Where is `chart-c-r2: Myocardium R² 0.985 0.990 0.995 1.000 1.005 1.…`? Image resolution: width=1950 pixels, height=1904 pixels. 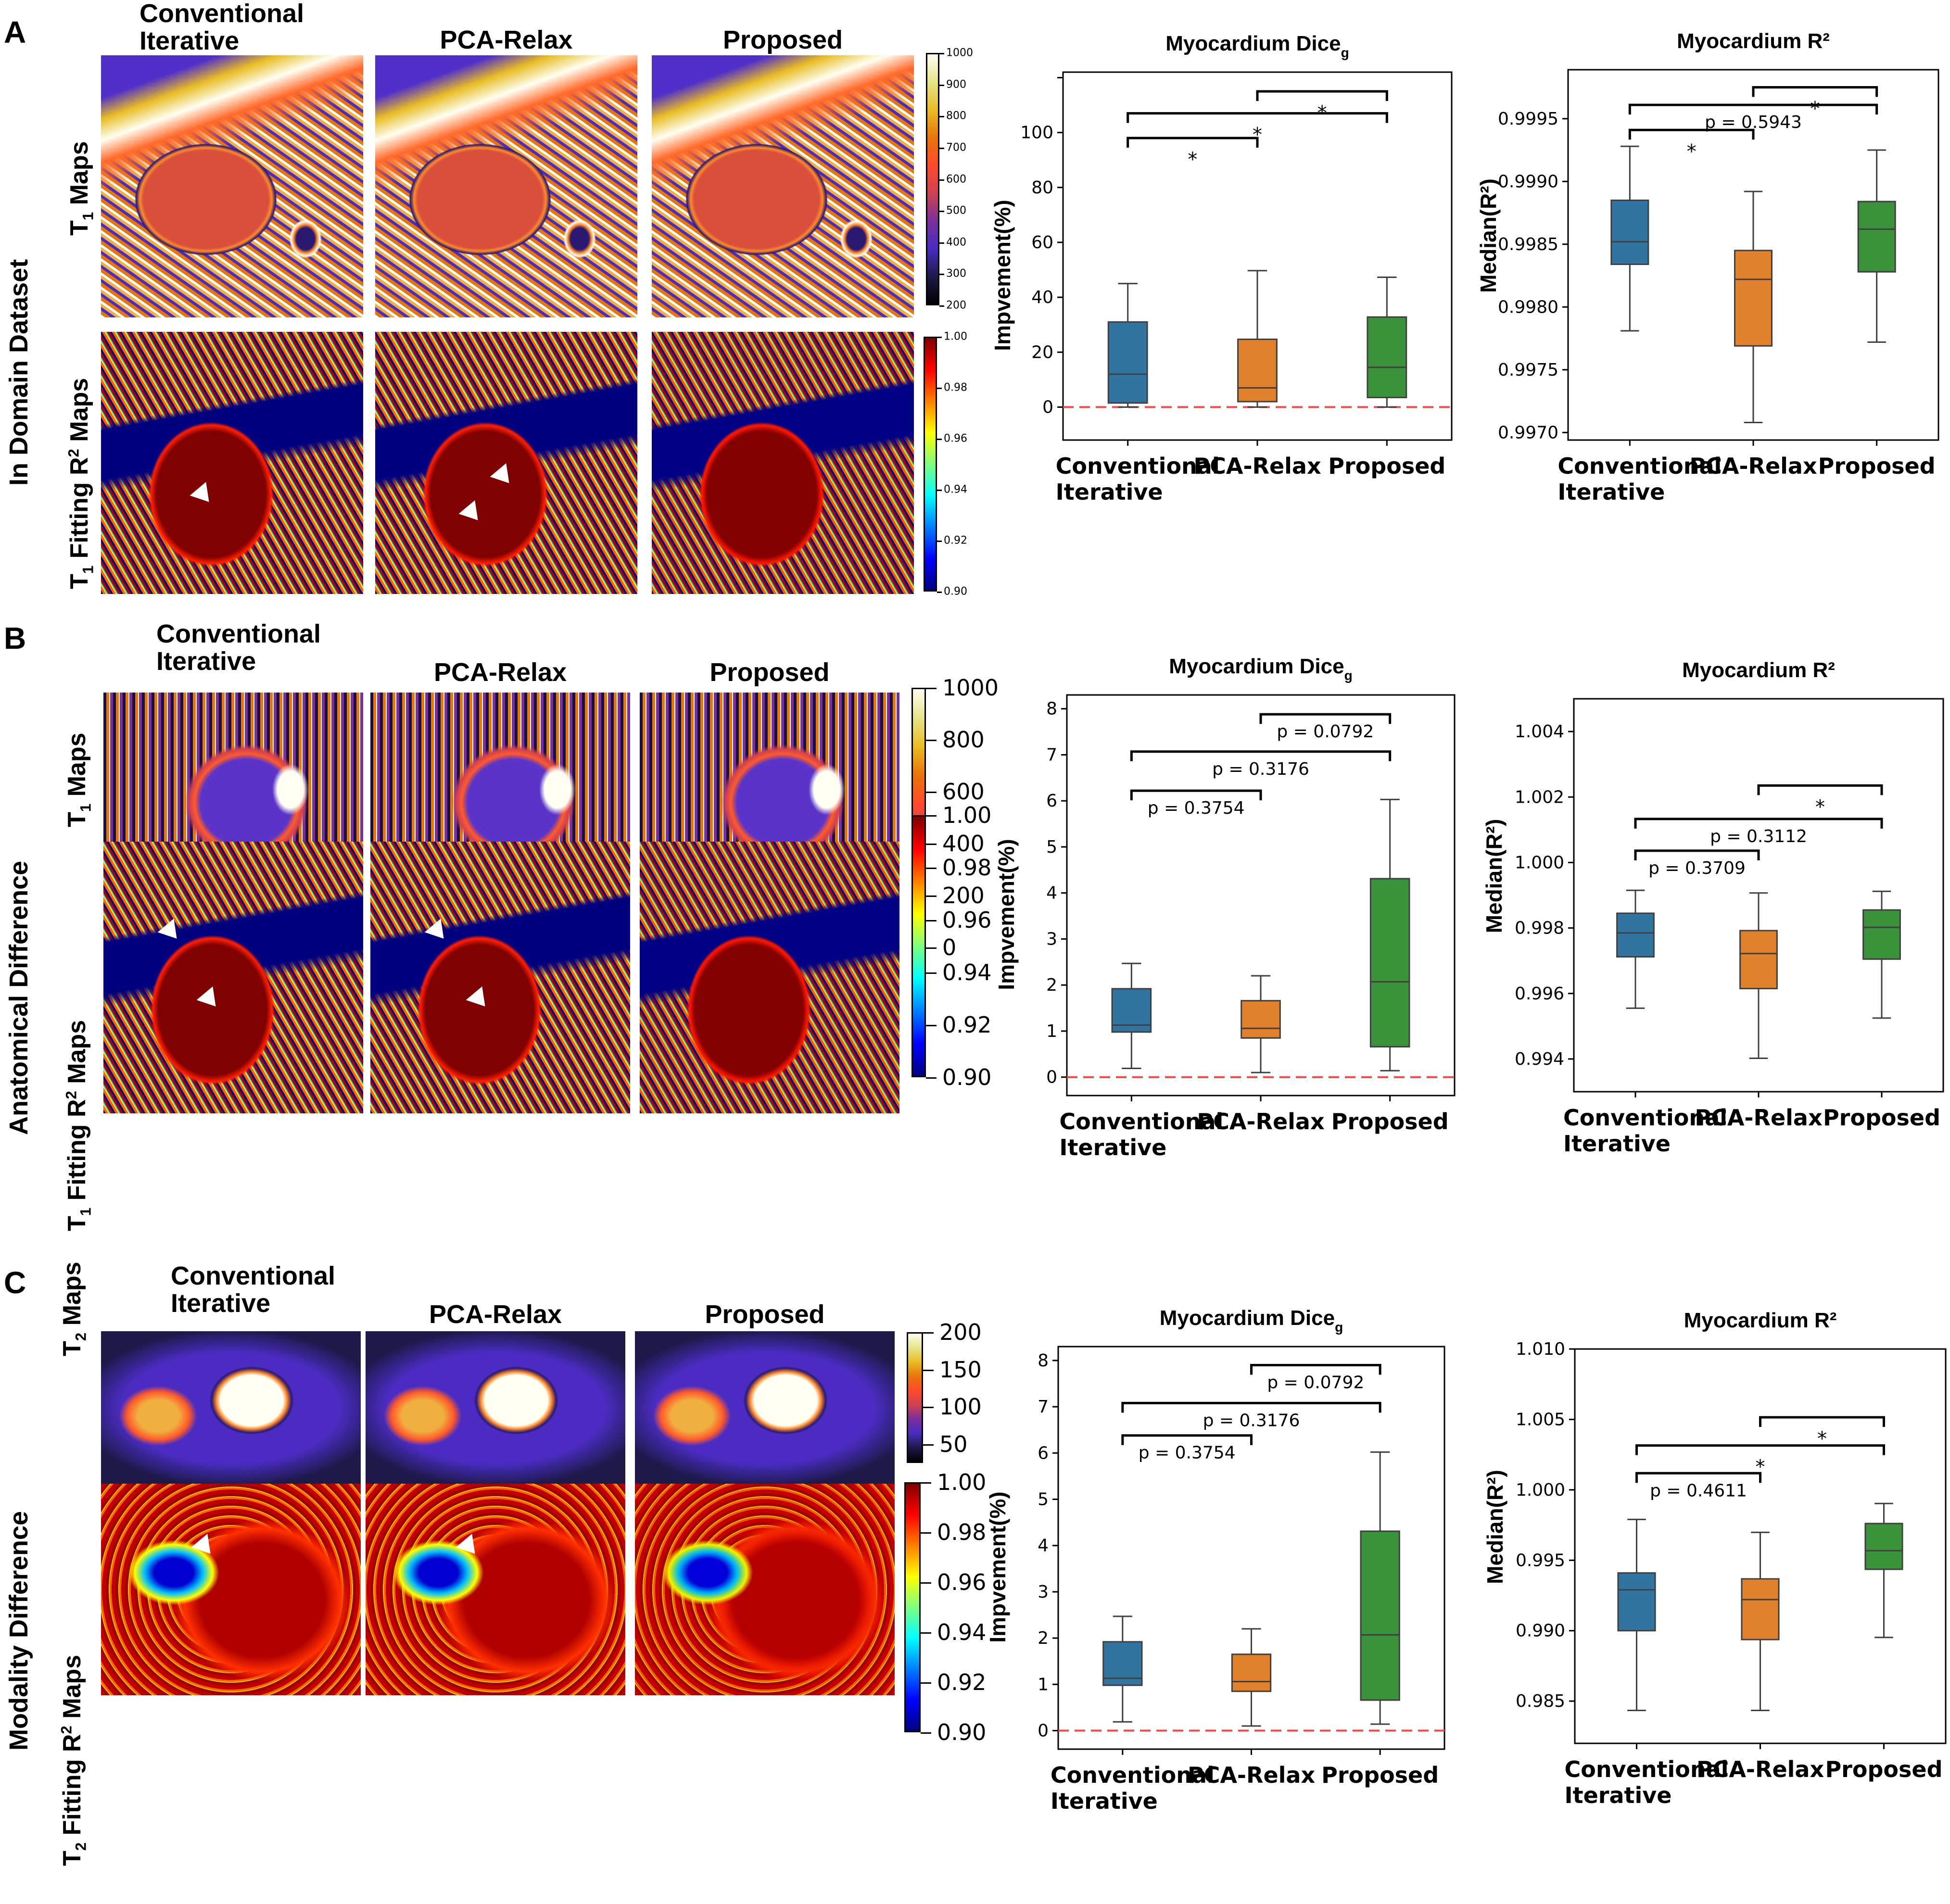
chart-c-r2: Myocardium R² 0.985 0.990 0.995 1.000 1.005 1.… is located at coordinates (1714, 1558).